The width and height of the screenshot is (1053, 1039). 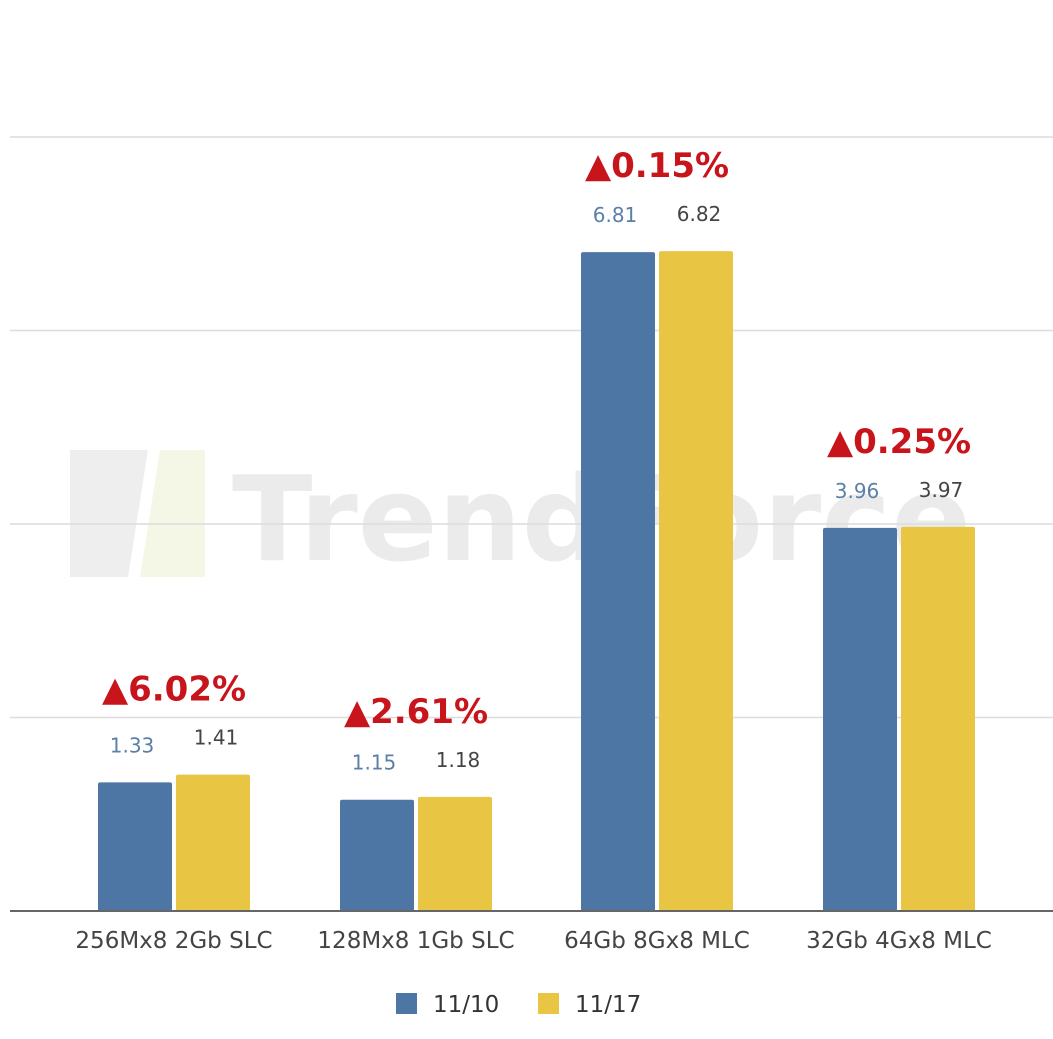 I want to click on data-label: 1.41, so click(x=216, y=738).